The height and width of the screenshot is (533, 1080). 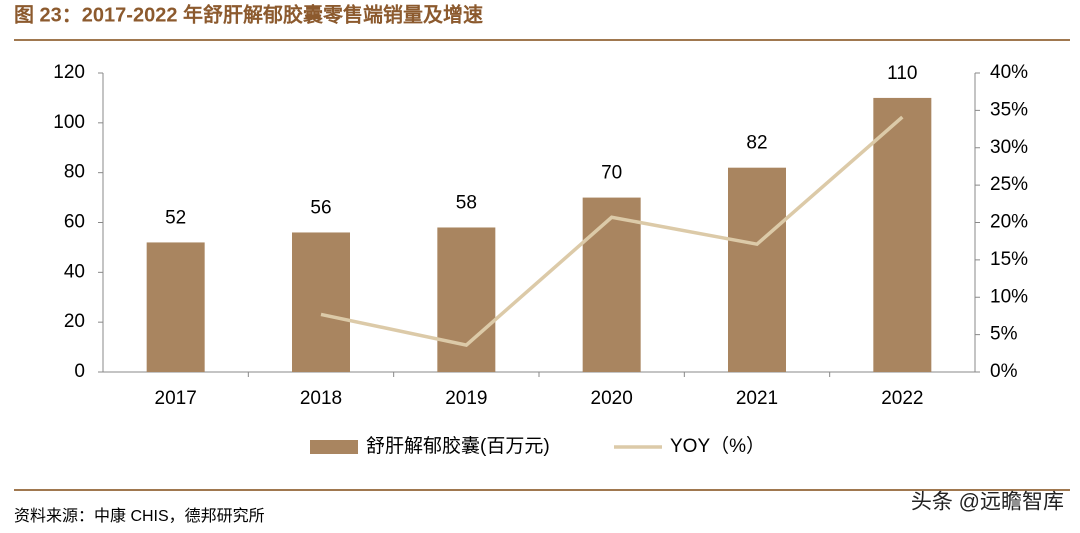 What do you see at coordinates (756, 143) in the screenshot?
I see `data-label: 82` at bounding box center [756, 143].